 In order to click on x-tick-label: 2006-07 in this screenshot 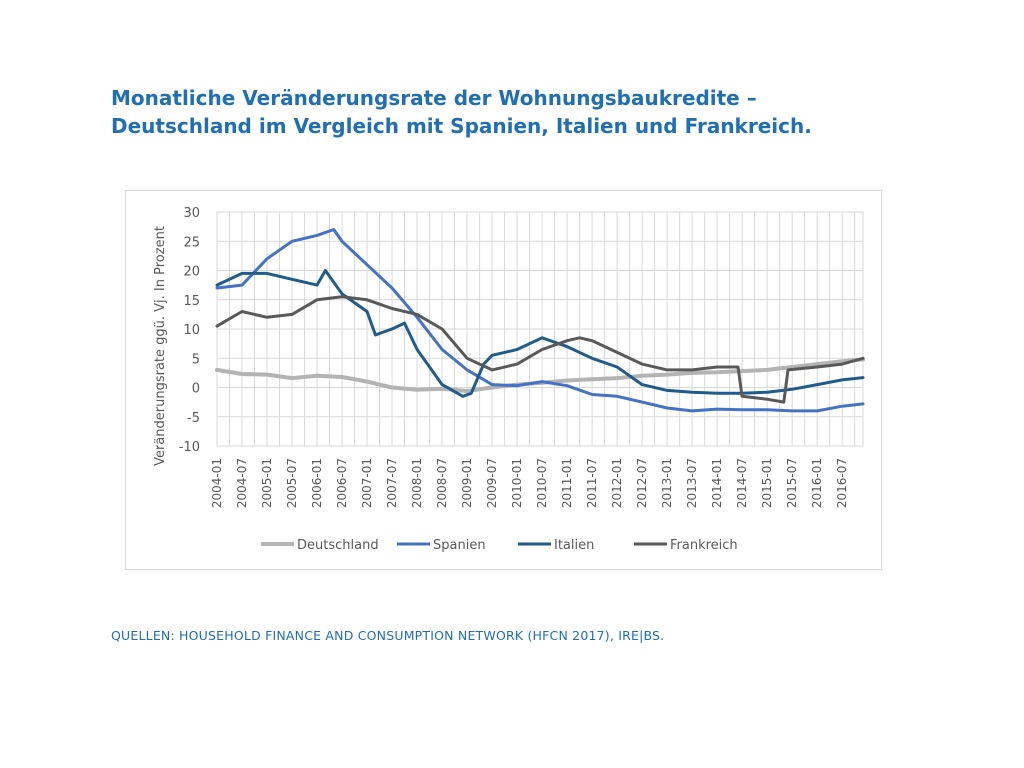, I will do `click(342, 483)`.